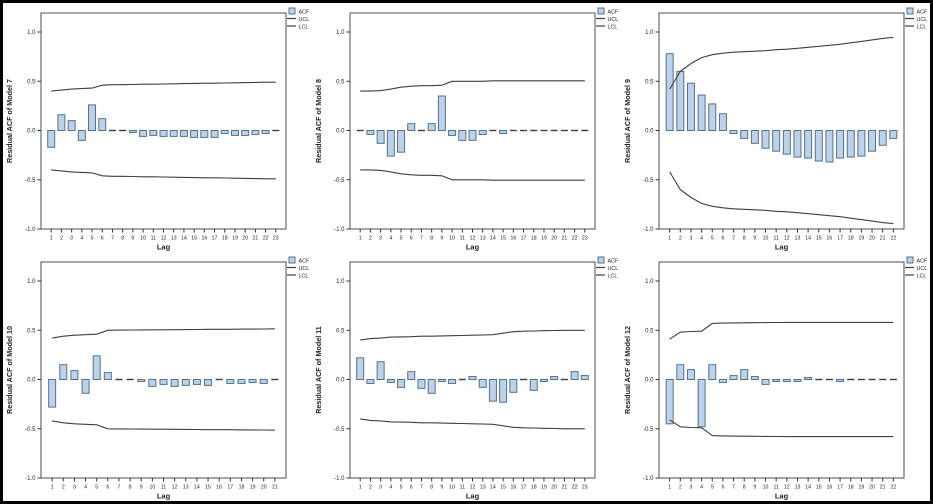  Describe the element at coordinates (503, 239) in the screenshot. I see `x-tick-label: 15` at that location.